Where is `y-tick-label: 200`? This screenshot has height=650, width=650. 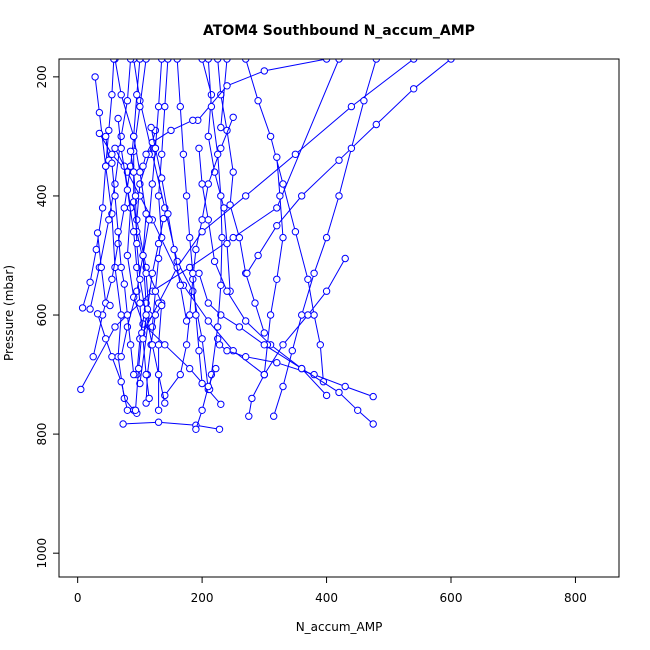 y-tick-label: 200 is located at coordinates (42, 76).